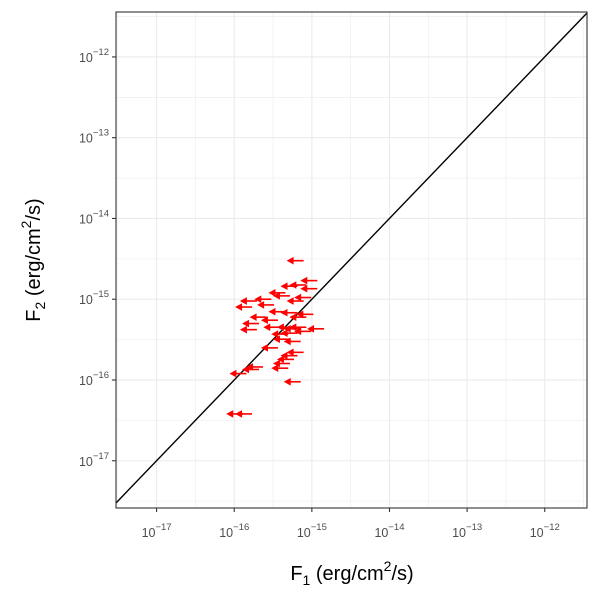 The height and width of the screenshot is (600, 600). What do you see at coordinates (545, 531) in the screenshot?
I see `x-tick-label: 10−12` at bounding box center [545, 531].